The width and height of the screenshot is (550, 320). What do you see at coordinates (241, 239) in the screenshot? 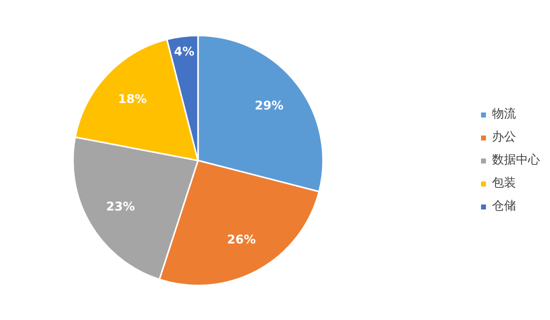
I see `data-label: 26%` at bounding box center [241, 239].